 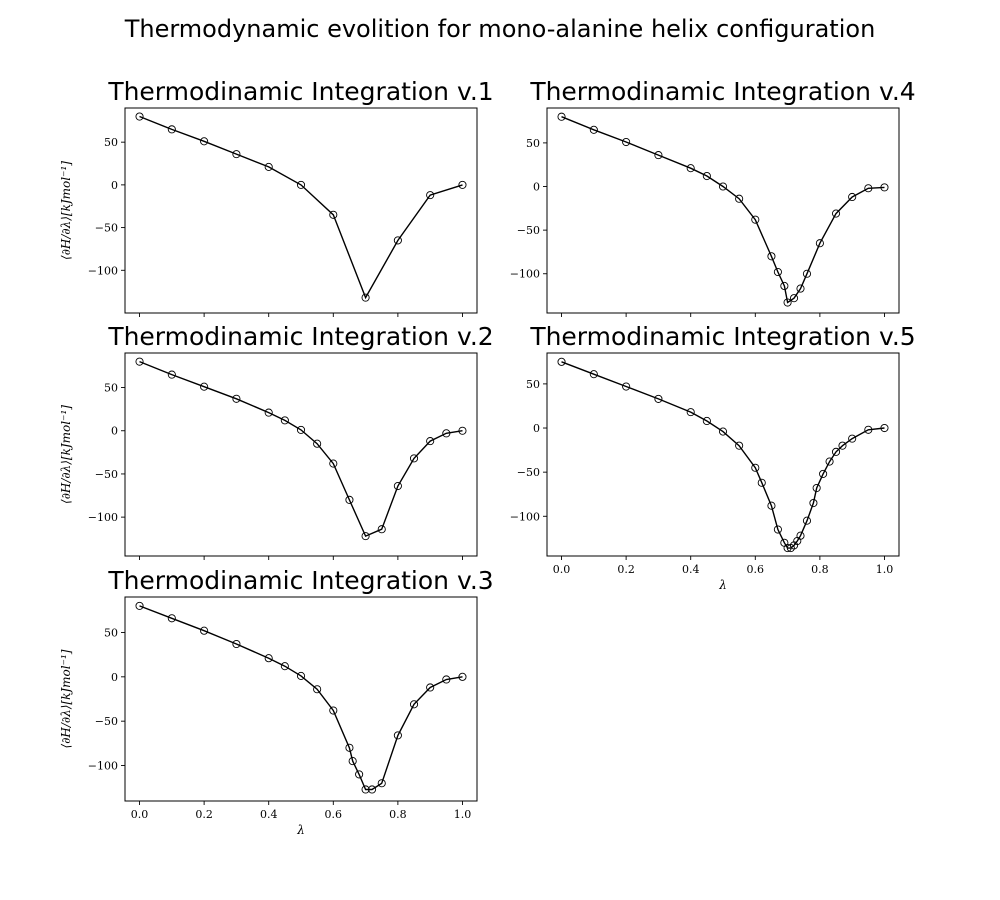 What do you see at coordinates (722, 91) in the screenshot?
I see `subplot-title: Thermodinamic Integration v.4` at bounding box center [722, 91].